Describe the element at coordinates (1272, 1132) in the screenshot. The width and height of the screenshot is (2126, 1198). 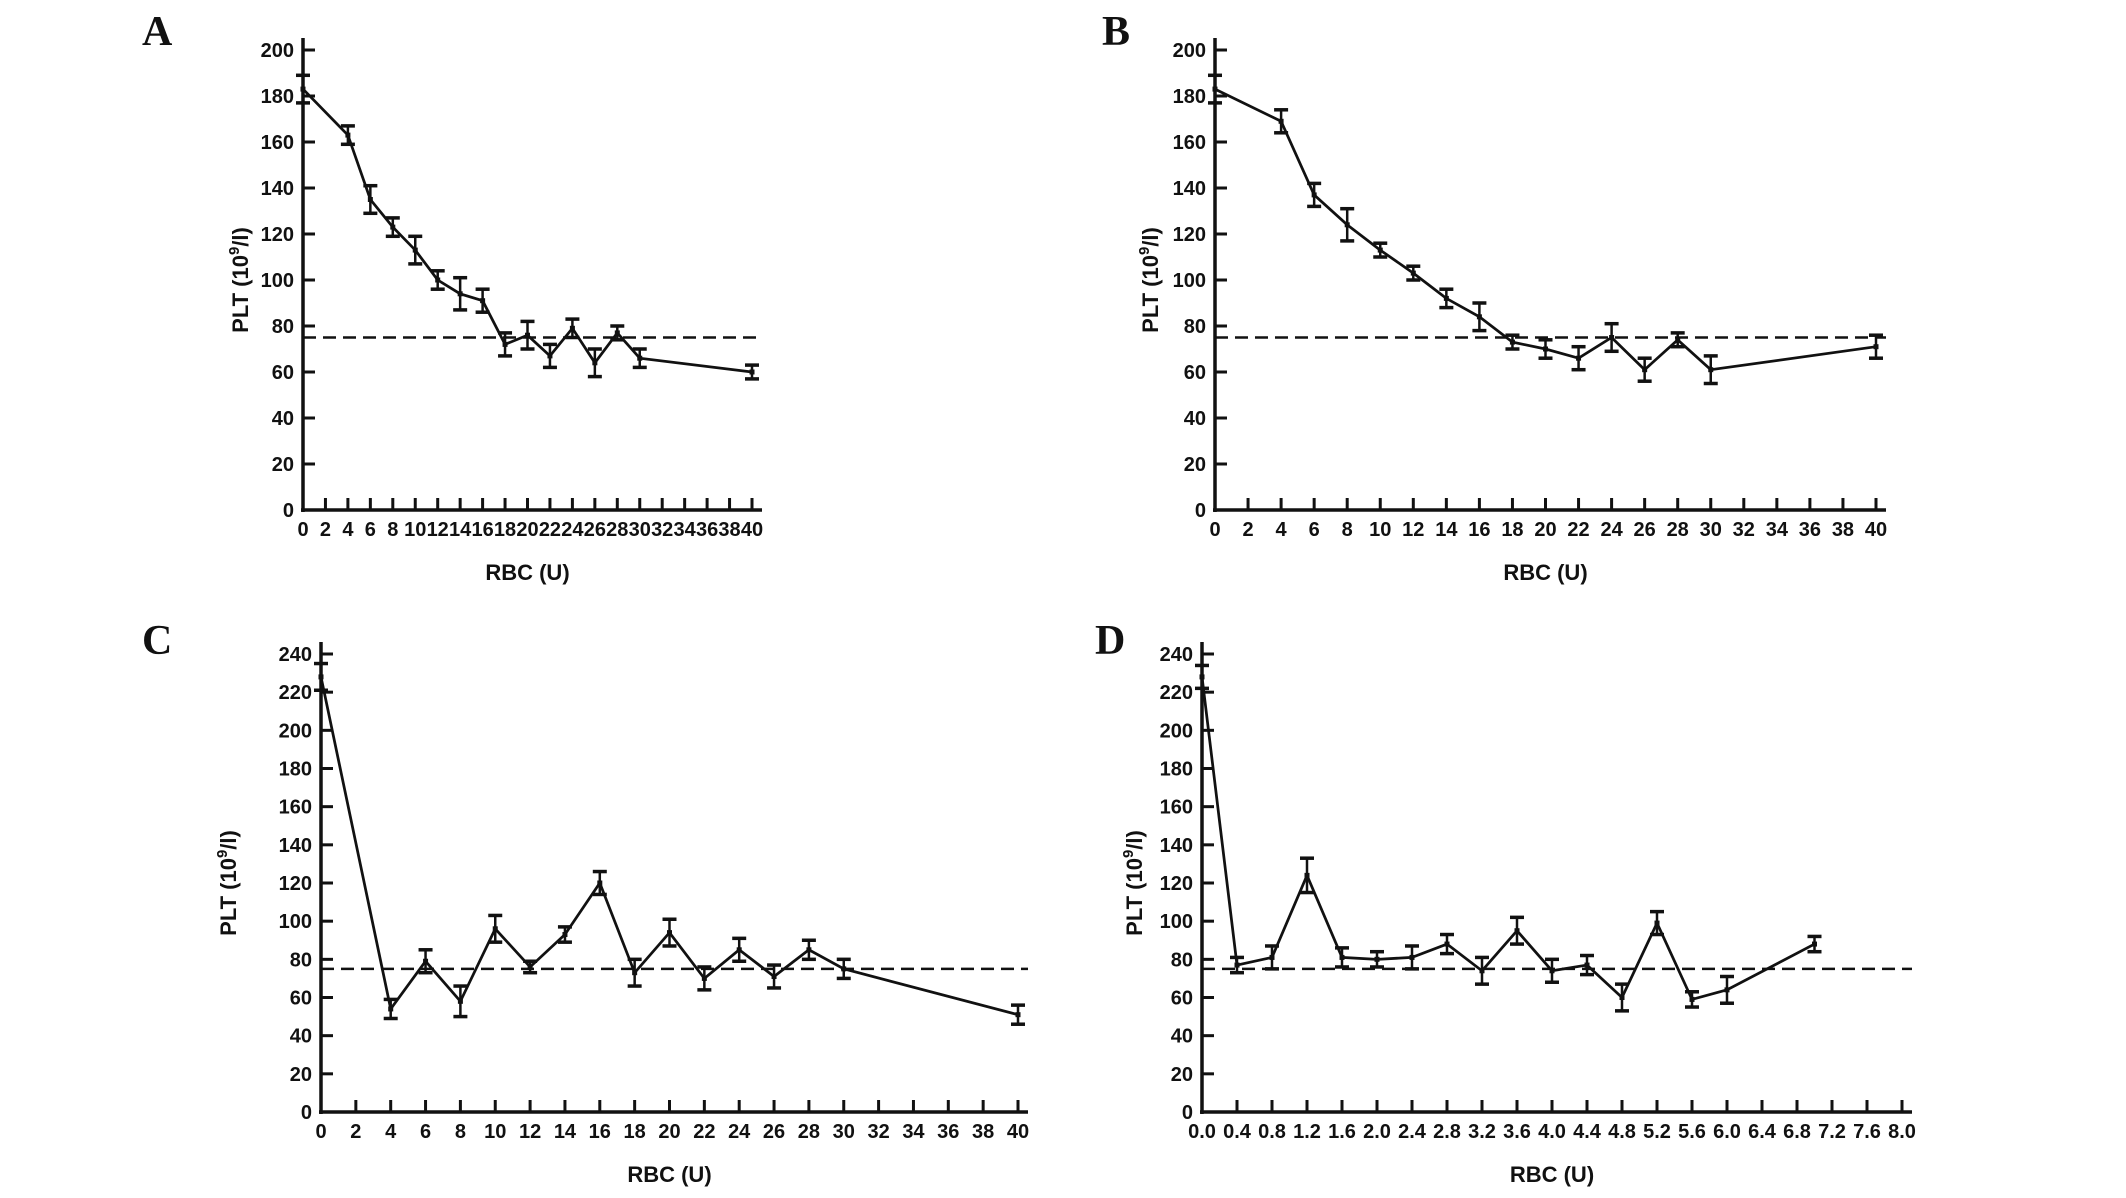
I see `x-tick-label: 0.8` at that location.